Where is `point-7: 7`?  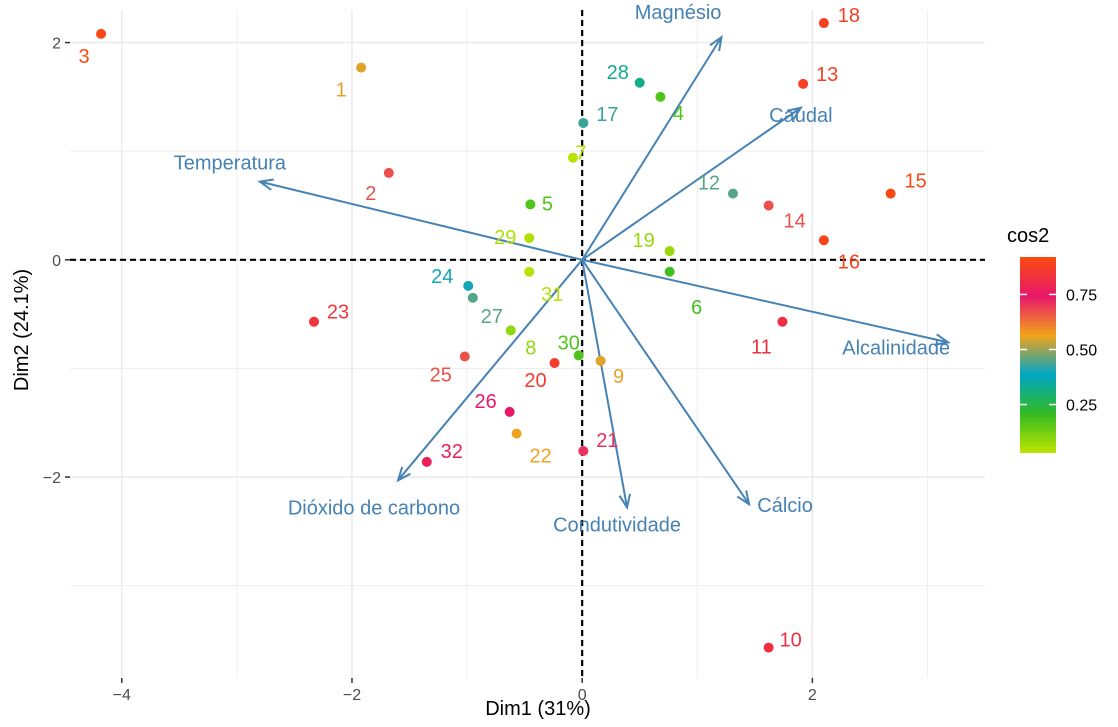
point-7: 7 is located at coordinates (577, 154).